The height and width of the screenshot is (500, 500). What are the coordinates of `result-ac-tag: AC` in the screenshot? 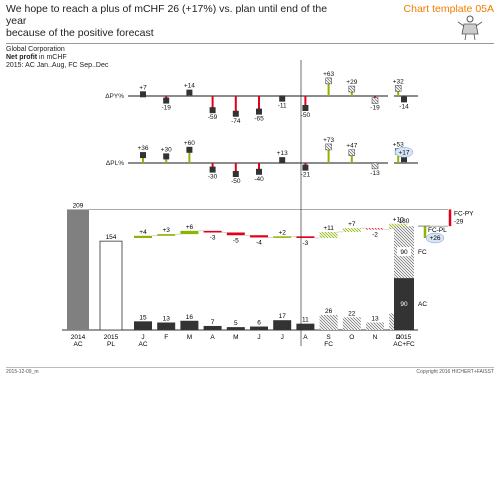 It's located at (422, 304).